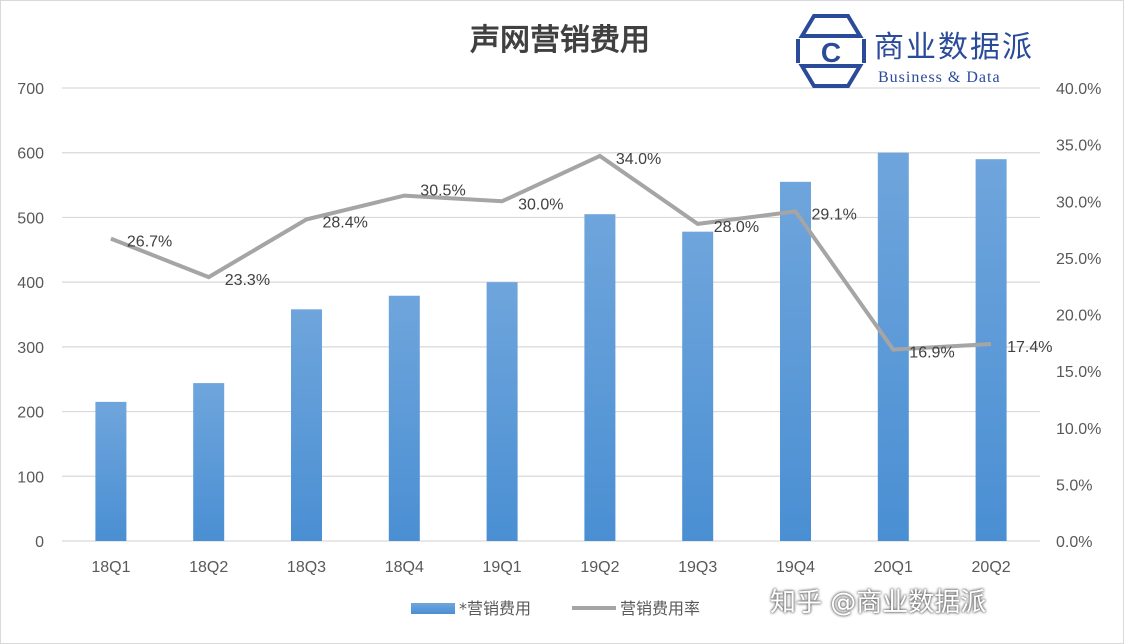 Image resolution: width=1124 pixels, height=644 pixels. I want to click on rate-data-label: 30.0%, so click(540, 204).